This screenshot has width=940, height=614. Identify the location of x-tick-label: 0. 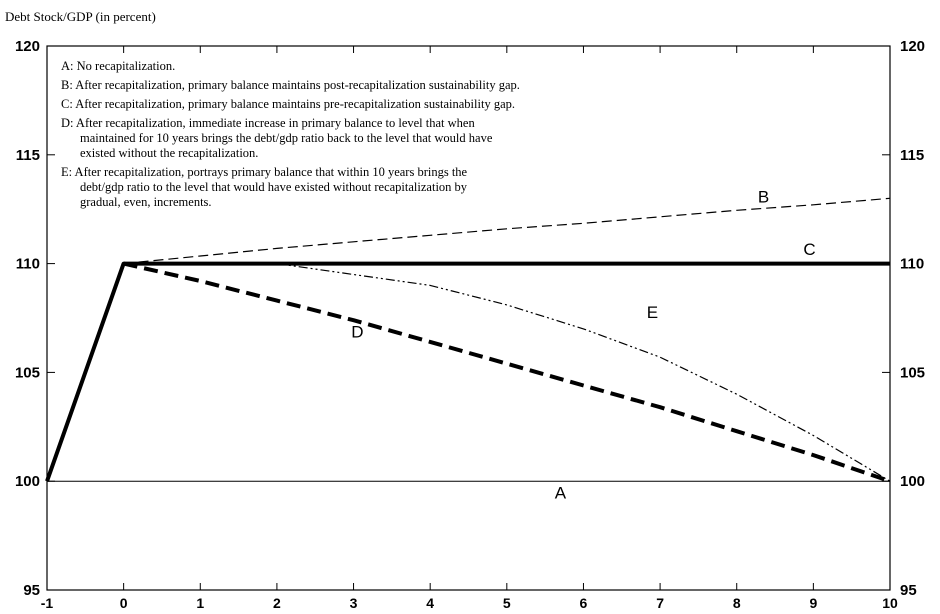
(124, 603).